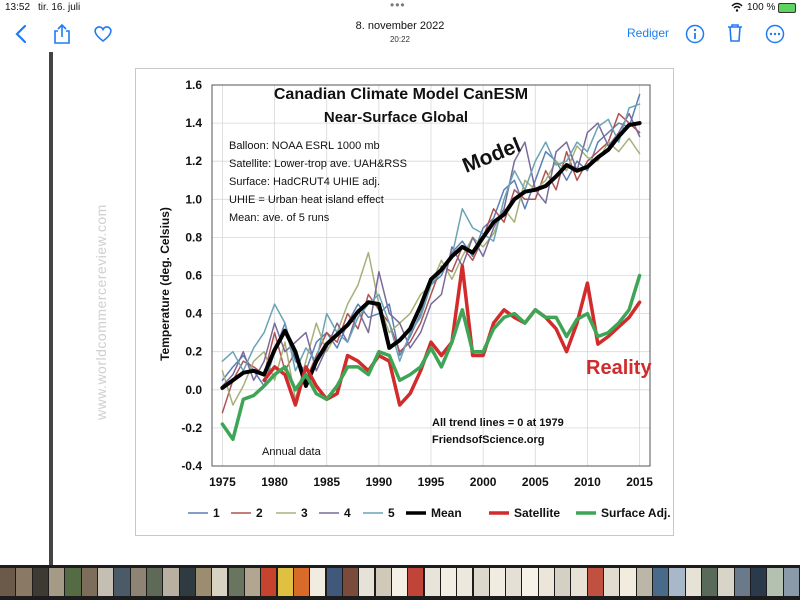 The image size is (800, 600). I want to click on status-bar: 13:52 tir. 16. juli ••• 100 %, so click(400, 8).